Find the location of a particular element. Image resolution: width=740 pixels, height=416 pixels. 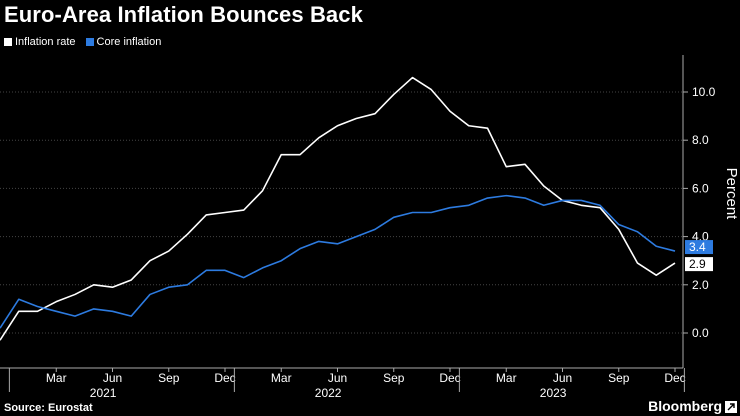

legend-item-inflation-rate: Inflation rate is located at coordinates (40, 42).